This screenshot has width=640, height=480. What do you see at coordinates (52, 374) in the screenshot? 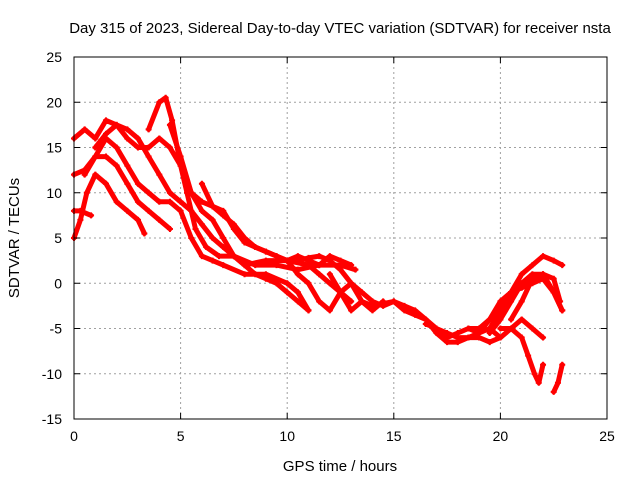
I see `y-tick-label: -10` at bounding box center [52, 374].